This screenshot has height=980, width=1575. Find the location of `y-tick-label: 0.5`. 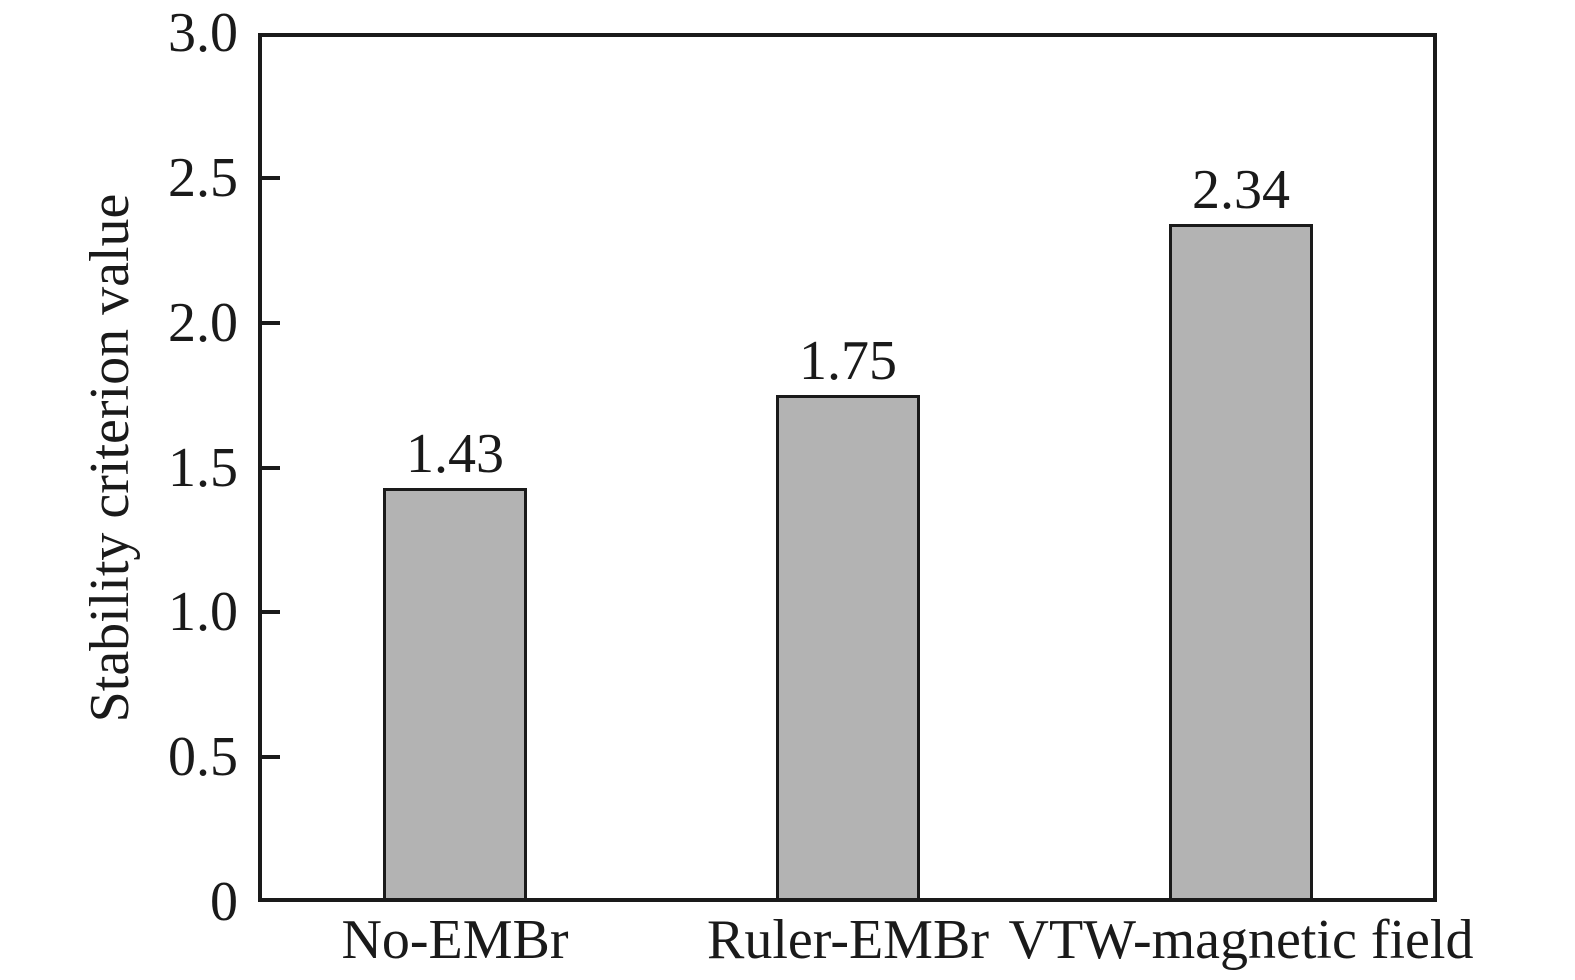

y-tick-label: 0.5 is located at coordinates (203, 757).